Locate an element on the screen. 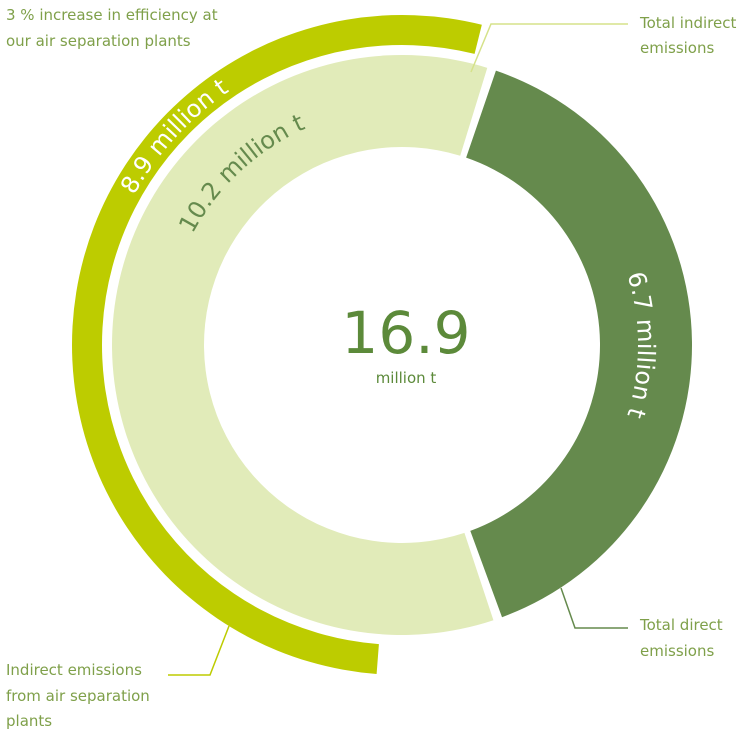  leader-line-direct is located at coordinates (594, 608).